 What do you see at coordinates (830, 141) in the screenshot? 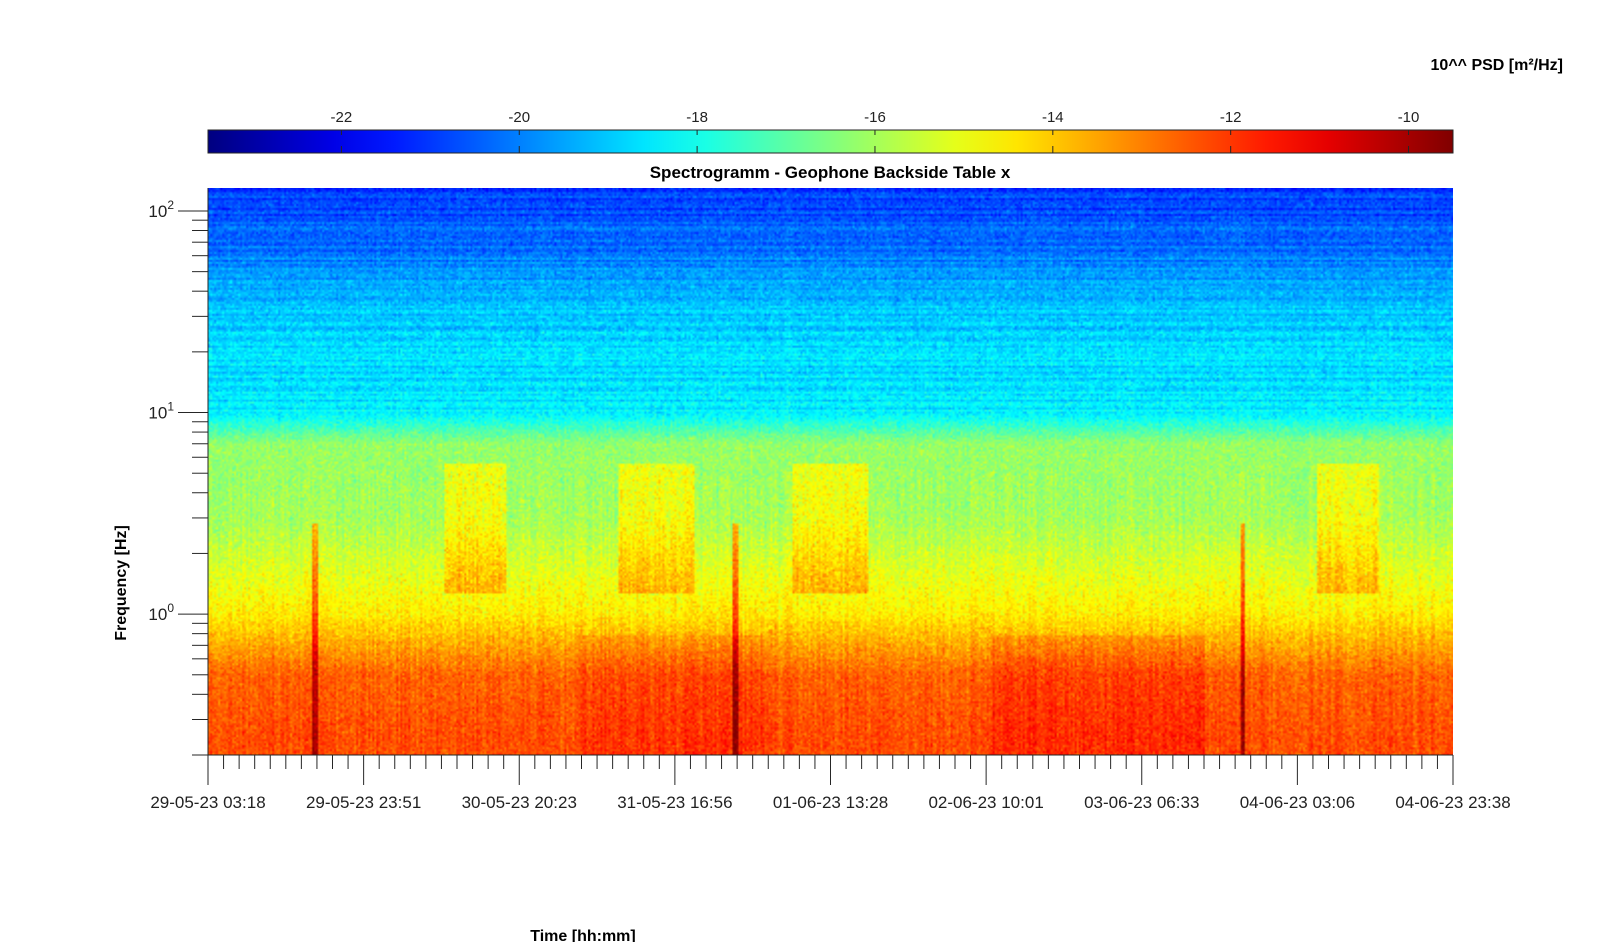
I see `colorbar` at bounding box center [830, 141].